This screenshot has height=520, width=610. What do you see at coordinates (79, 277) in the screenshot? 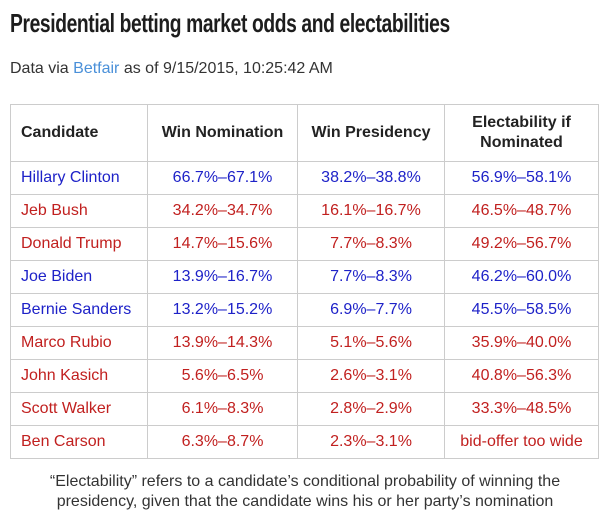
I see `candidate-name: Joe Biden` at bounding box center [79, 277].